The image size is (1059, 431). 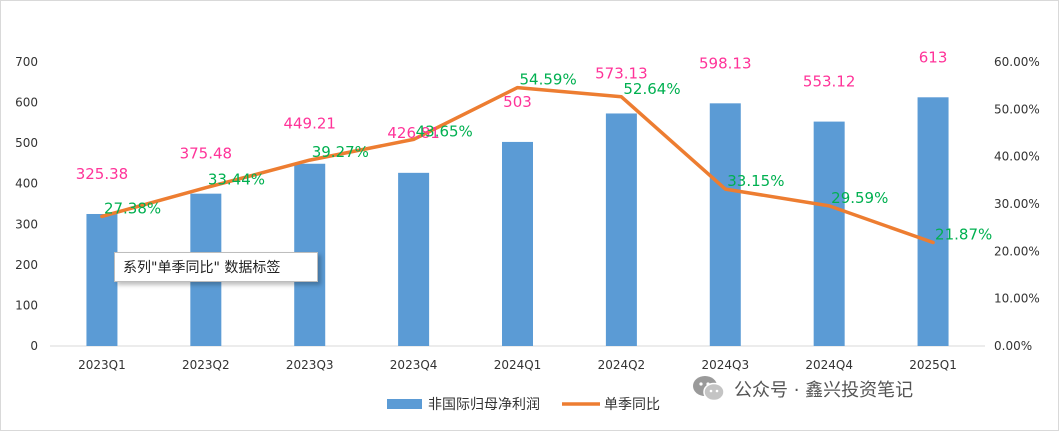 What do you see at coordinates (102, 365) in the screenshot?
I see `x-tick-label: 2023Q1` at bounding box center [102, 365].